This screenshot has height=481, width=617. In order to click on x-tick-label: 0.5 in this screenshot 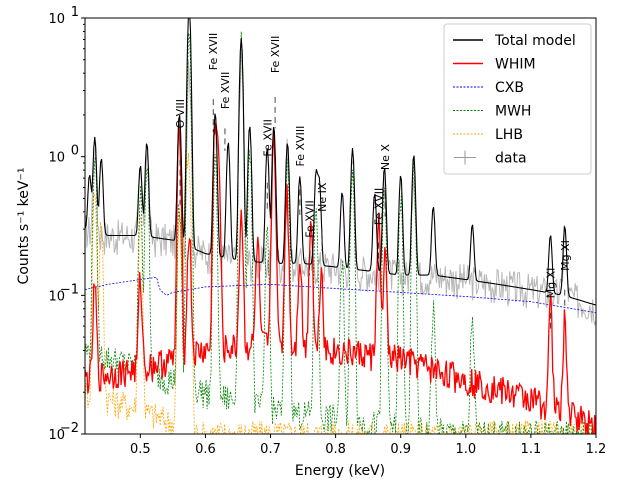, I will do `click(140, 449)`.